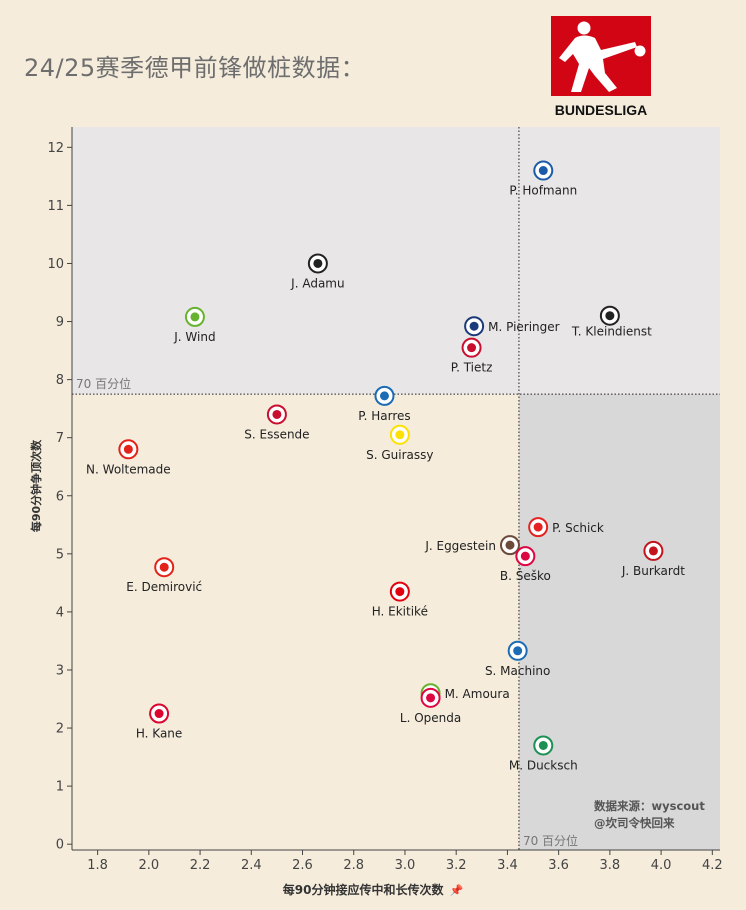 This screenshot has height=910, width=746. Describe the element at coordinates (164, 575) in the screenshot. I see `data-point: E. Demirović` at that location.